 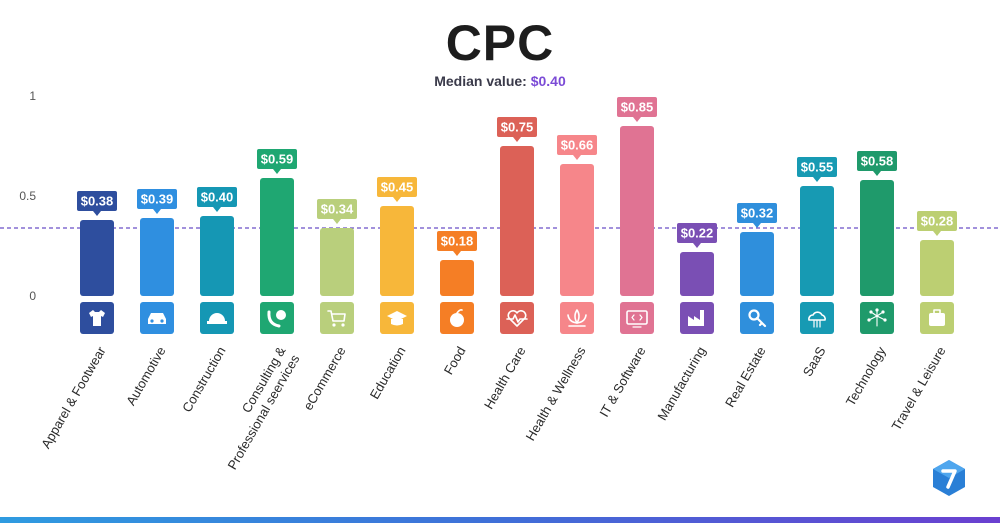 I want to click on car-body, so click(x=157, y=318).